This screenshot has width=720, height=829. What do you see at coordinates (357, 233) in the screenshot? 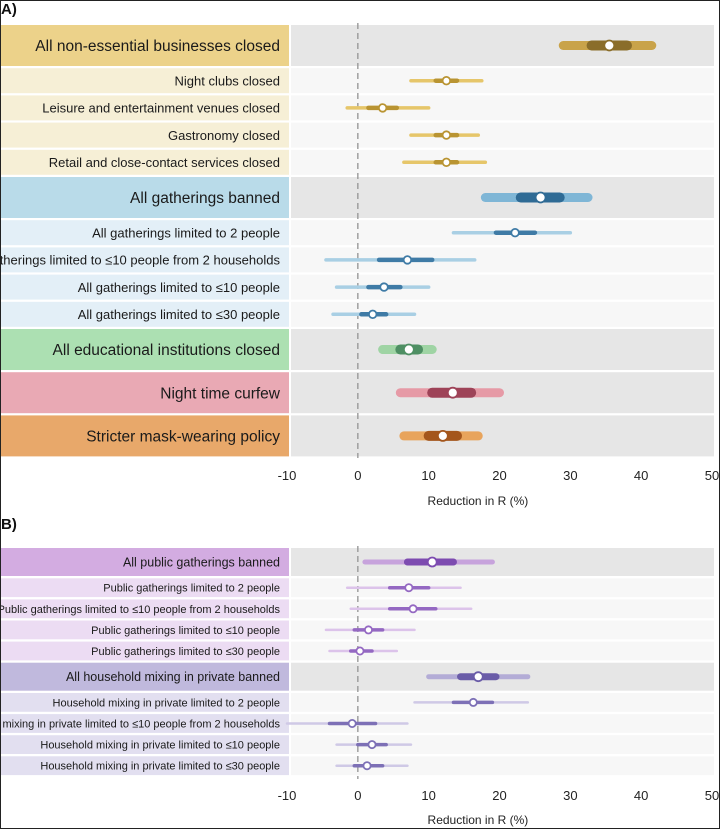
I see `row-all-gatherings-limited-to-2-people: All gatherings limited to 2 people` at bounding box center [357, 233].